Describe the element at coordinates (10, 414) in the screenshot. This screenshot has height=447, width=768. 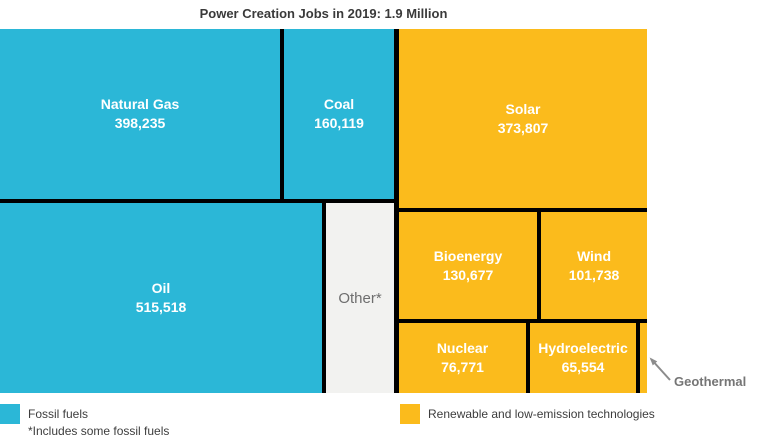
I see `fossil-legend-swatch` at that location.